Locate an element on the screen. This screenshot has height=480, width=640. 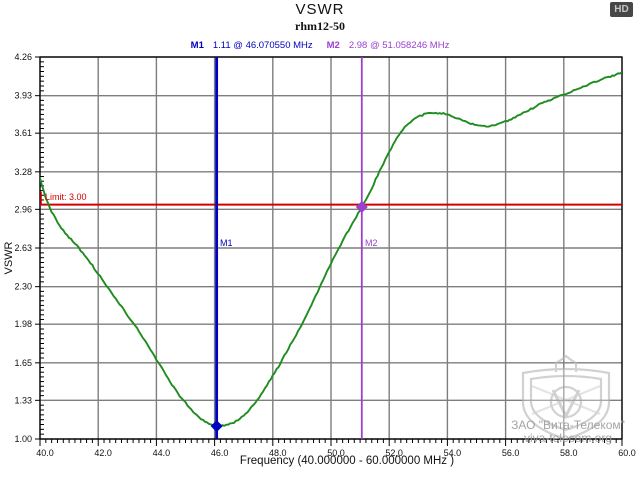
y-tick-label: 4.26 is located at coordinates (23, 57).